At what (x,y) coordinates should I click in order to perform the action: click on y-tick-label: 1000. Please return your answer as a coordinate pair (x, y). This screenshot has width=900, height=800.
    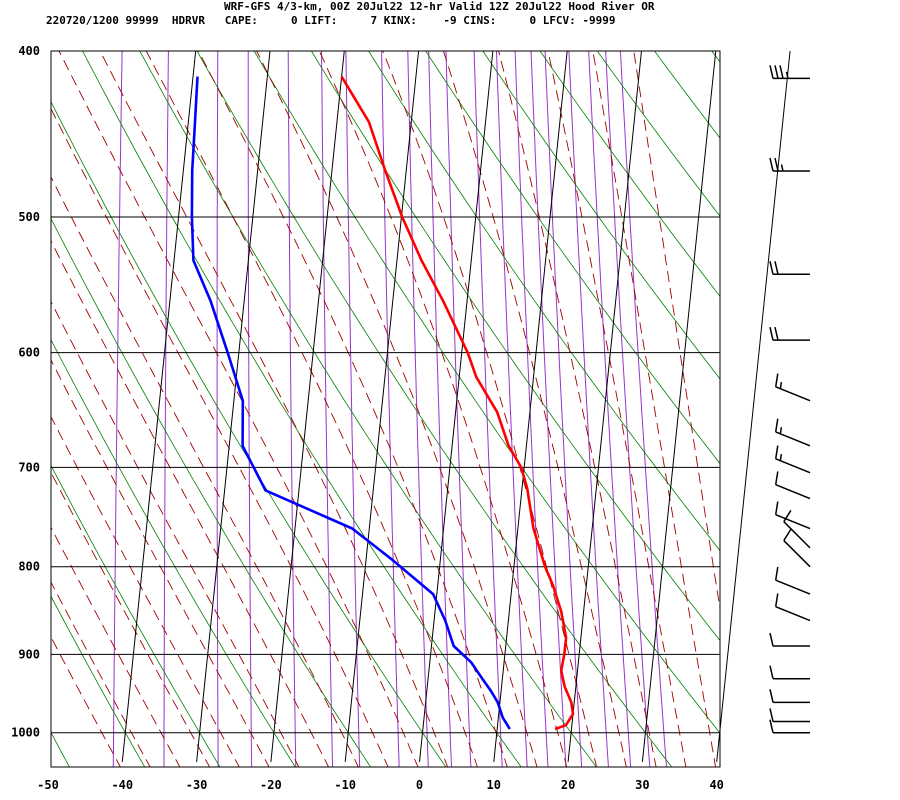
    Looking at the image, I should click on (25, 733).